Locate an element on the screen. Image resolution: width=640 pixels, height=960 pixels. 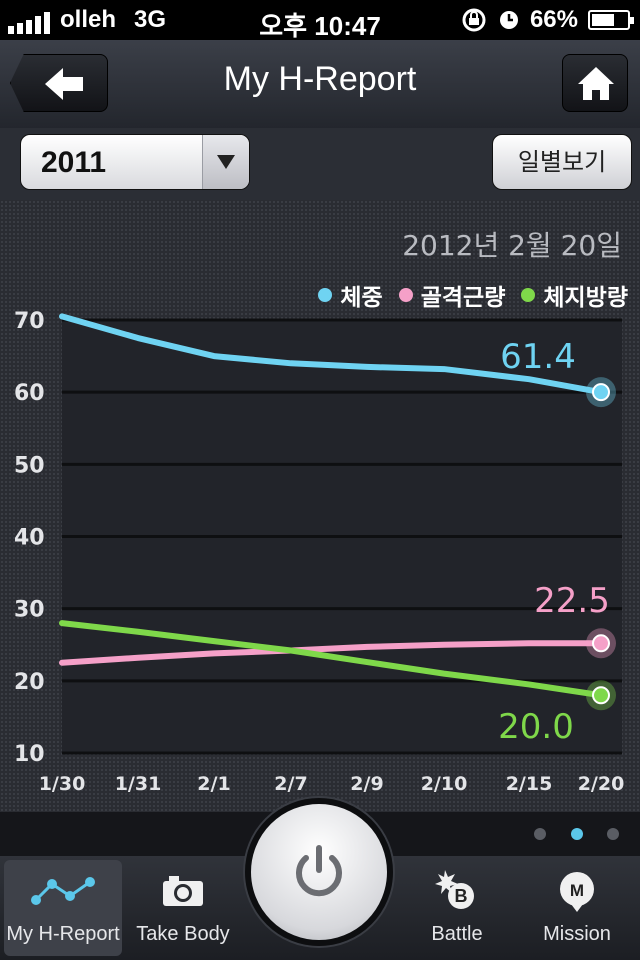
nav-bar: My H-Report is located at coordinates (320, 84).